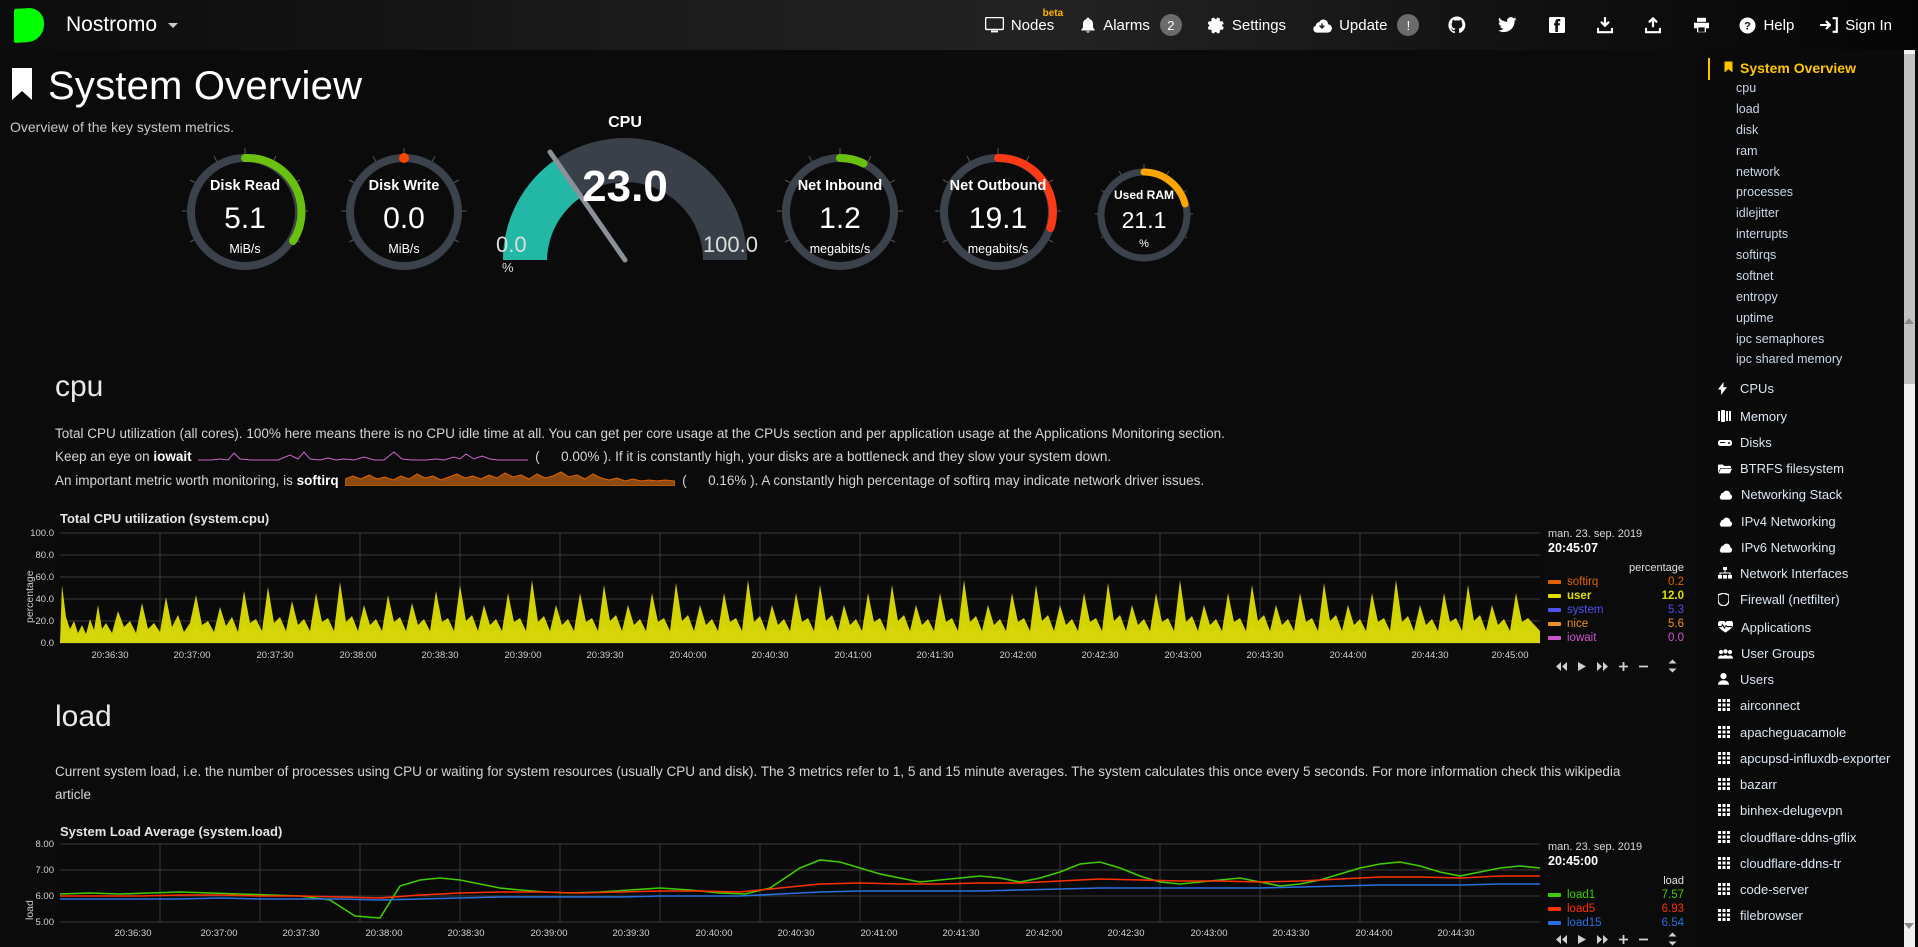 This screenshot has width=1918, height=947. What do you see at coordinates (1616, 895) in the screenshot?
I see `legend-row-load1: load1 7.57` at bounding box center [1616, 895].